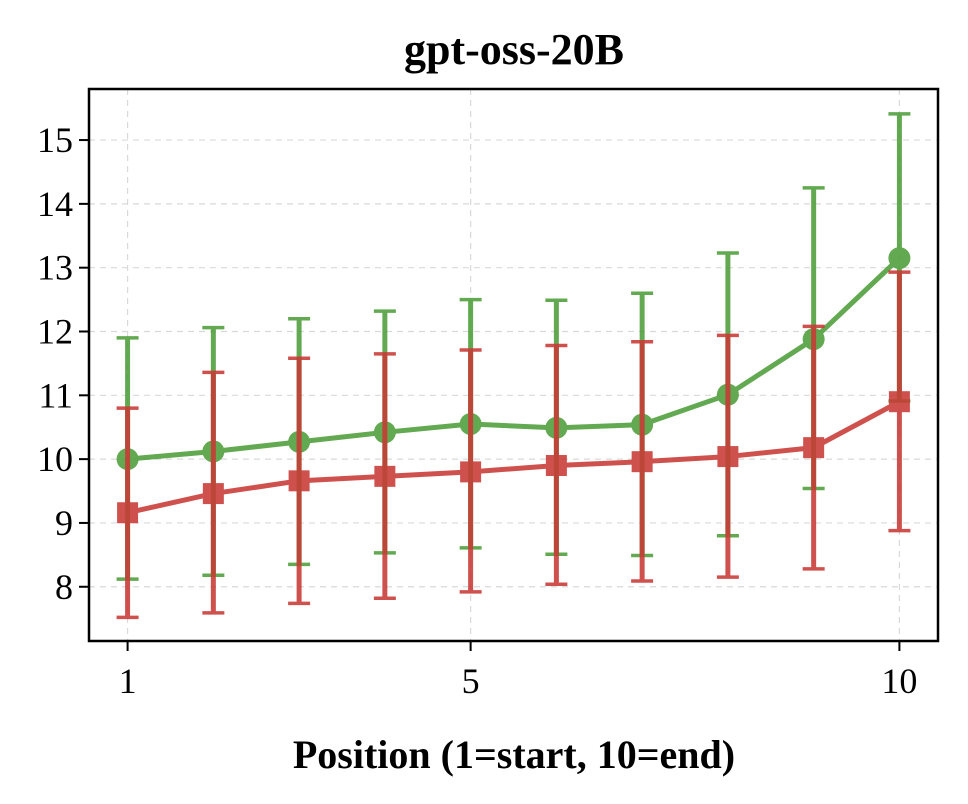  Describe the element at coordinates (55, 140) in the screenshot. I see `y-tick-label: 15` at that location.